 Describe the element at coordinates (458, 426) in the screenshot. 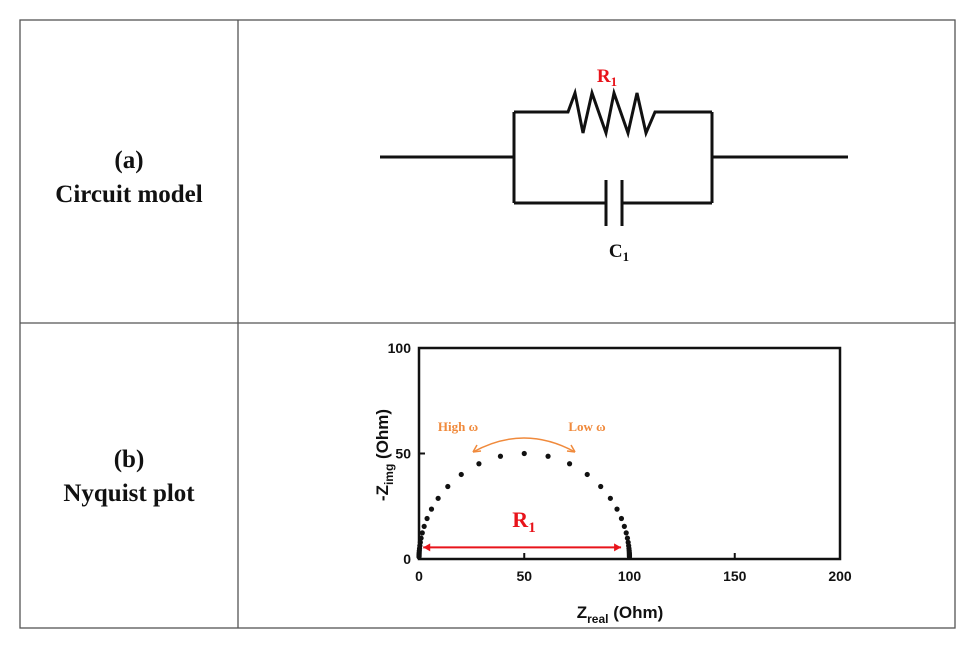

I see `high-frequency-label: High ω` at that location.